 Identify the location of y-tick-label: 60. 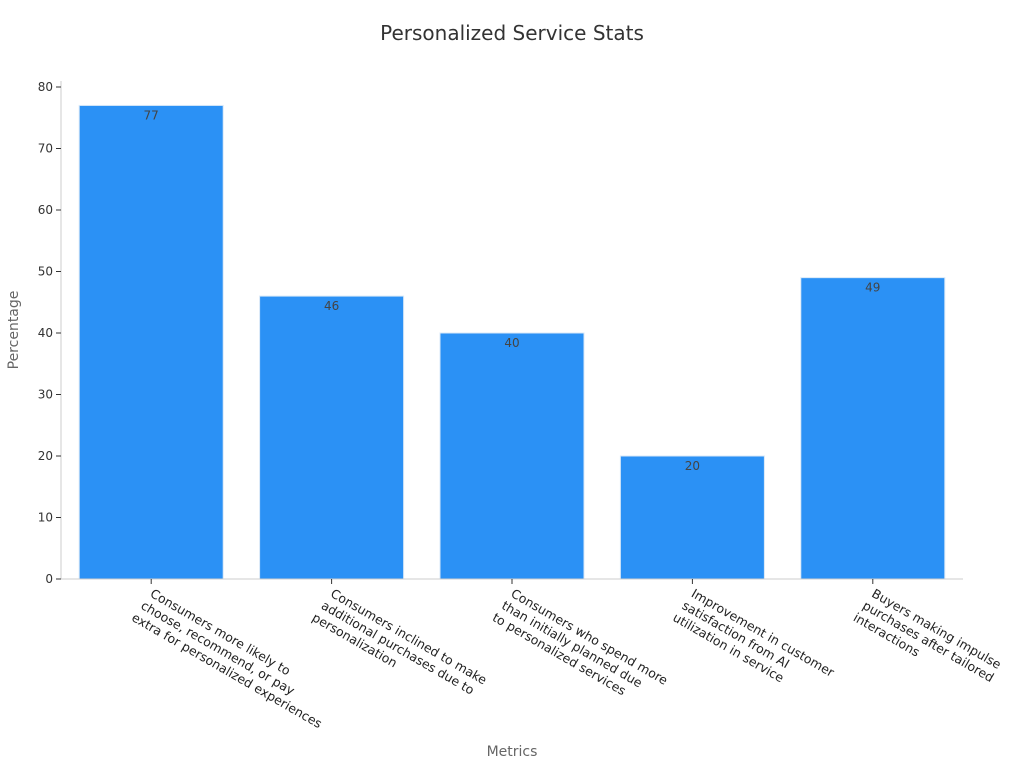
(45, 210).